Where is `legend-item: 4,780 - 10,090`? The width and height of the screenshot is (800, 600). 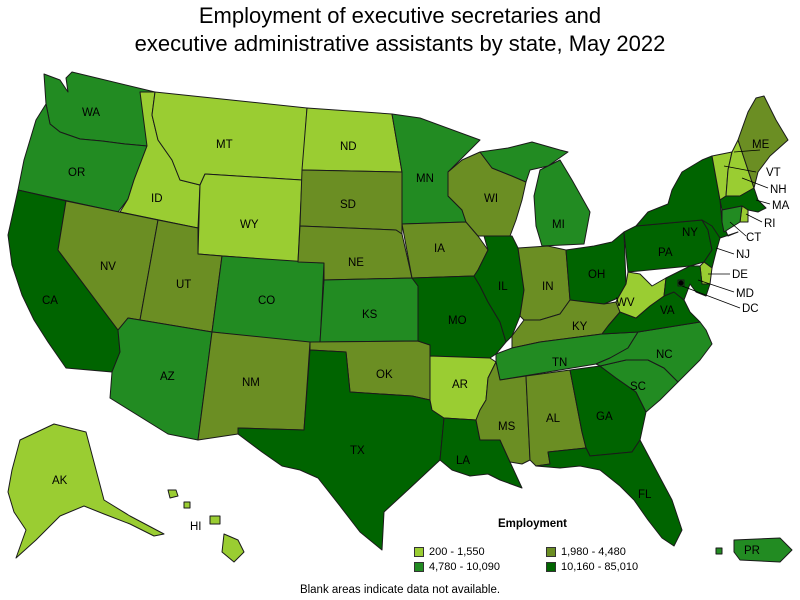 legend-item: 4,780 - 10,090 is located at coordinates (457, 567).